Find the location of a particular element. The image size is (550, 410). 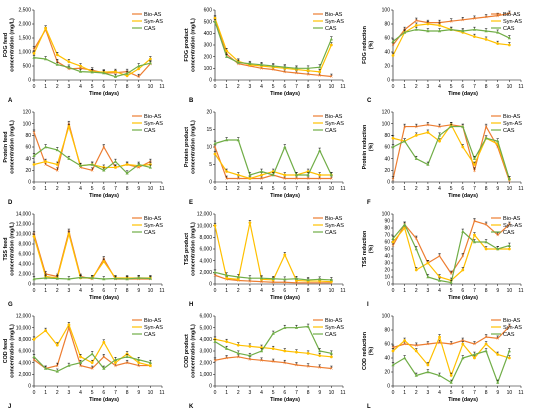

x-tick-label: 9 is located at coordinates (319, 291).